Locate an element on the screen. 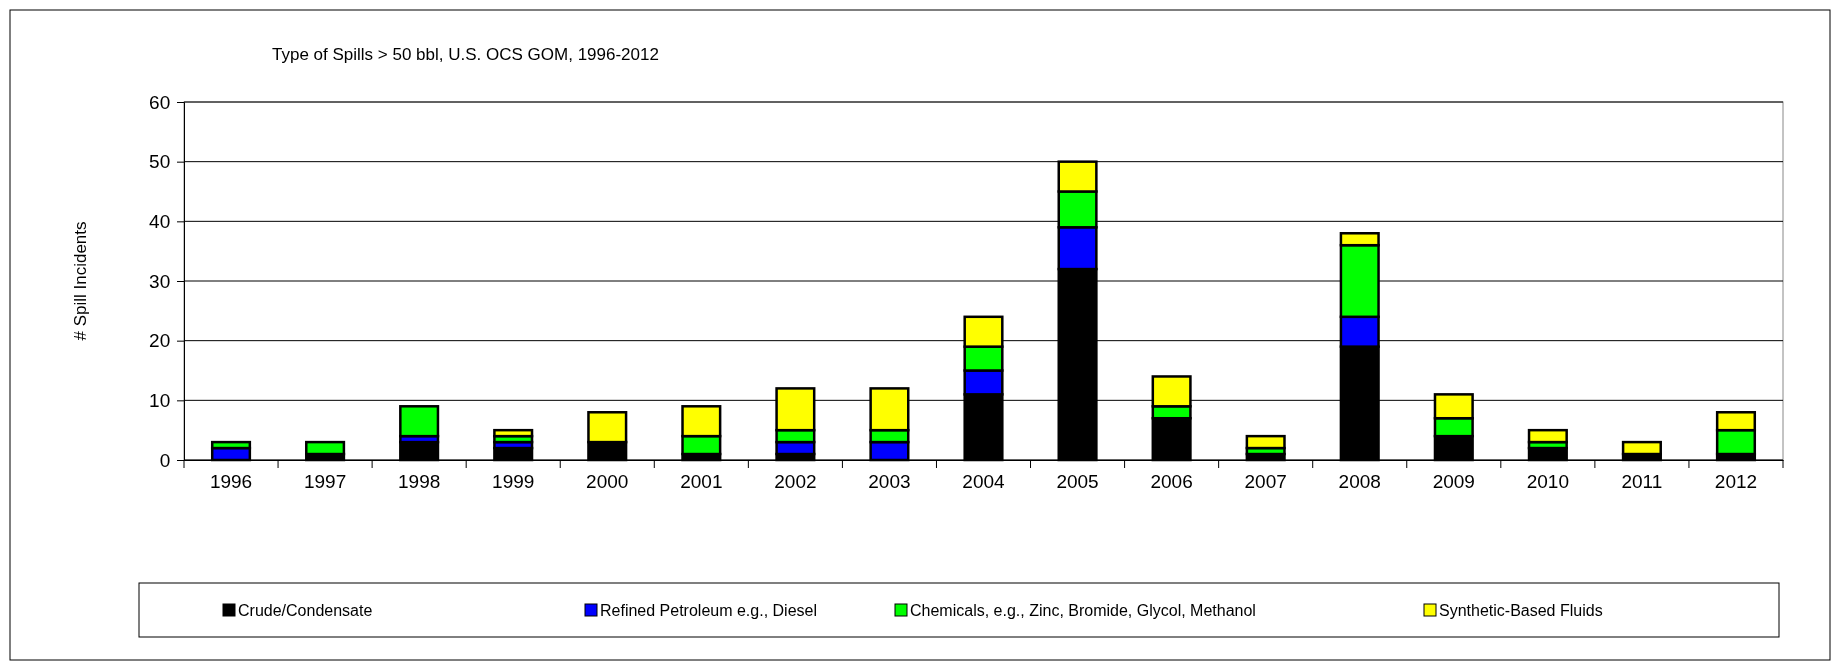 The image size is (1839, 663). x-tick-label: 2002 is located at coordinates (795, 481).